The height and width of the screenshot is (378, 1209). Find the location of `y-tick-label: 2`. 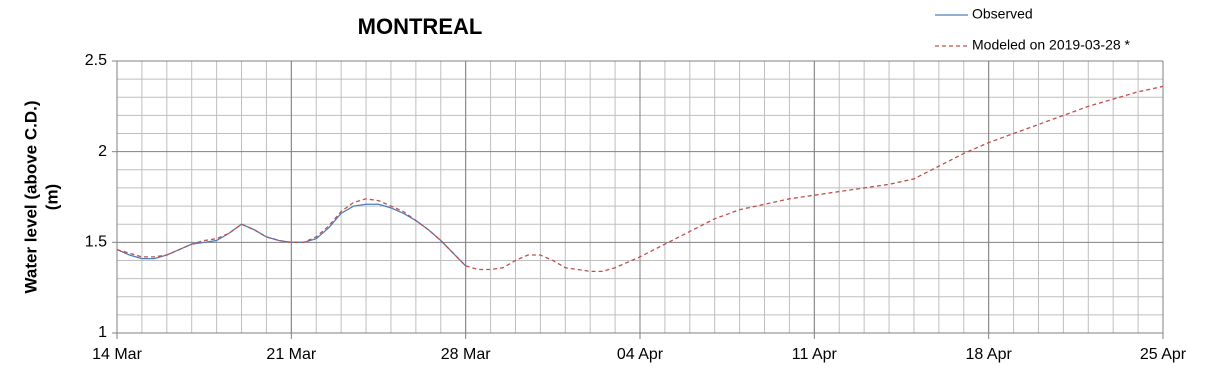

y-tick-label: 2 is located at coordinates (102, 151).